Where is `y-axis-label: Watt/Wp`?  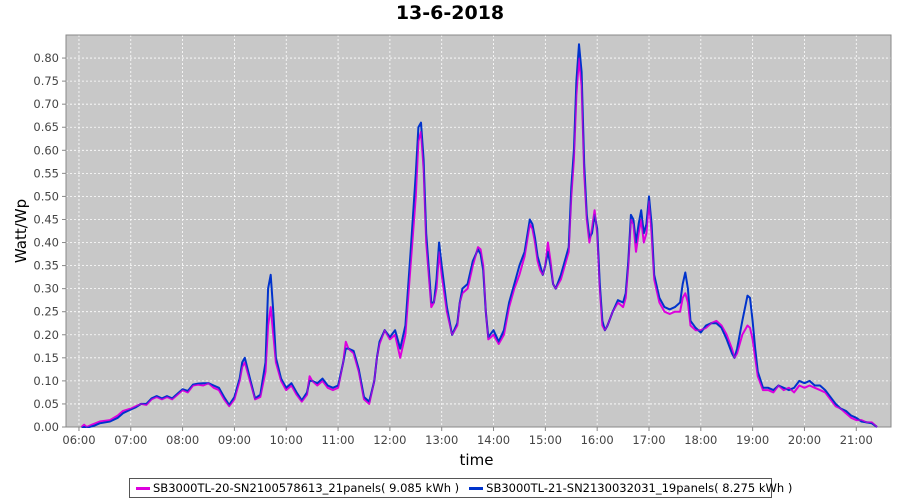
y-axis-label: Watt/Wp is located at coordinates (21, 231).